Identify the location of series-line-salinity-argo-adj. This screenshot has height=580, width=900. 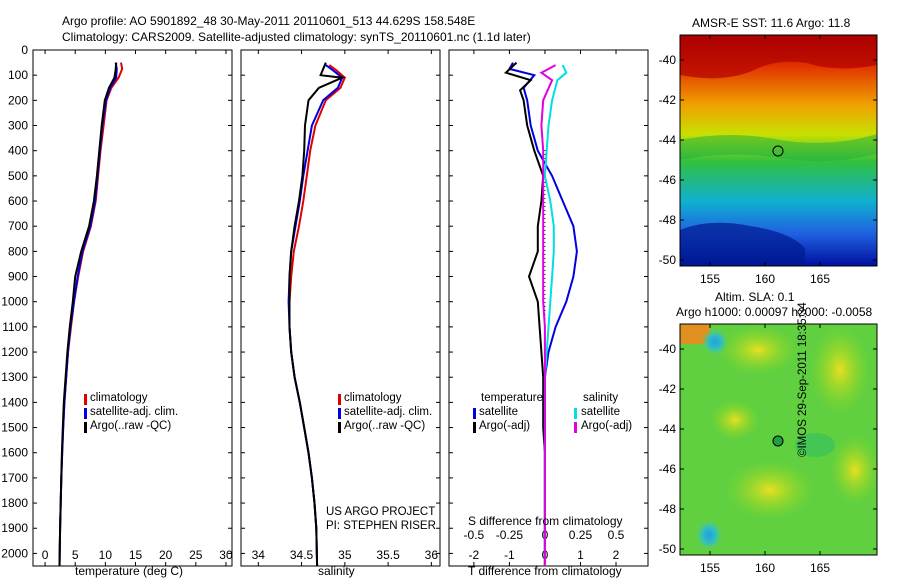
(548, 315).